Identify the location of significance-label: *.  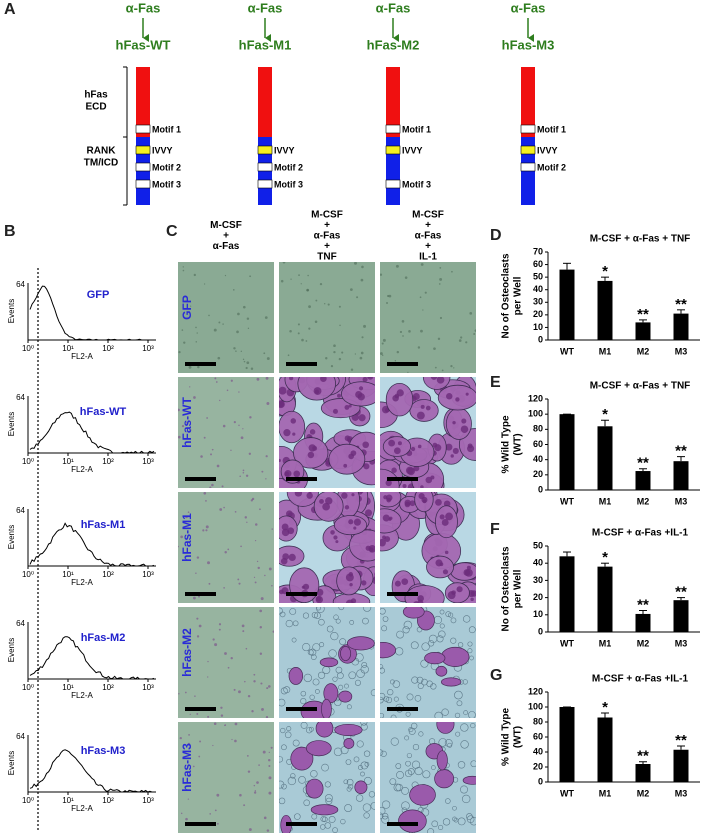
(605, 271).